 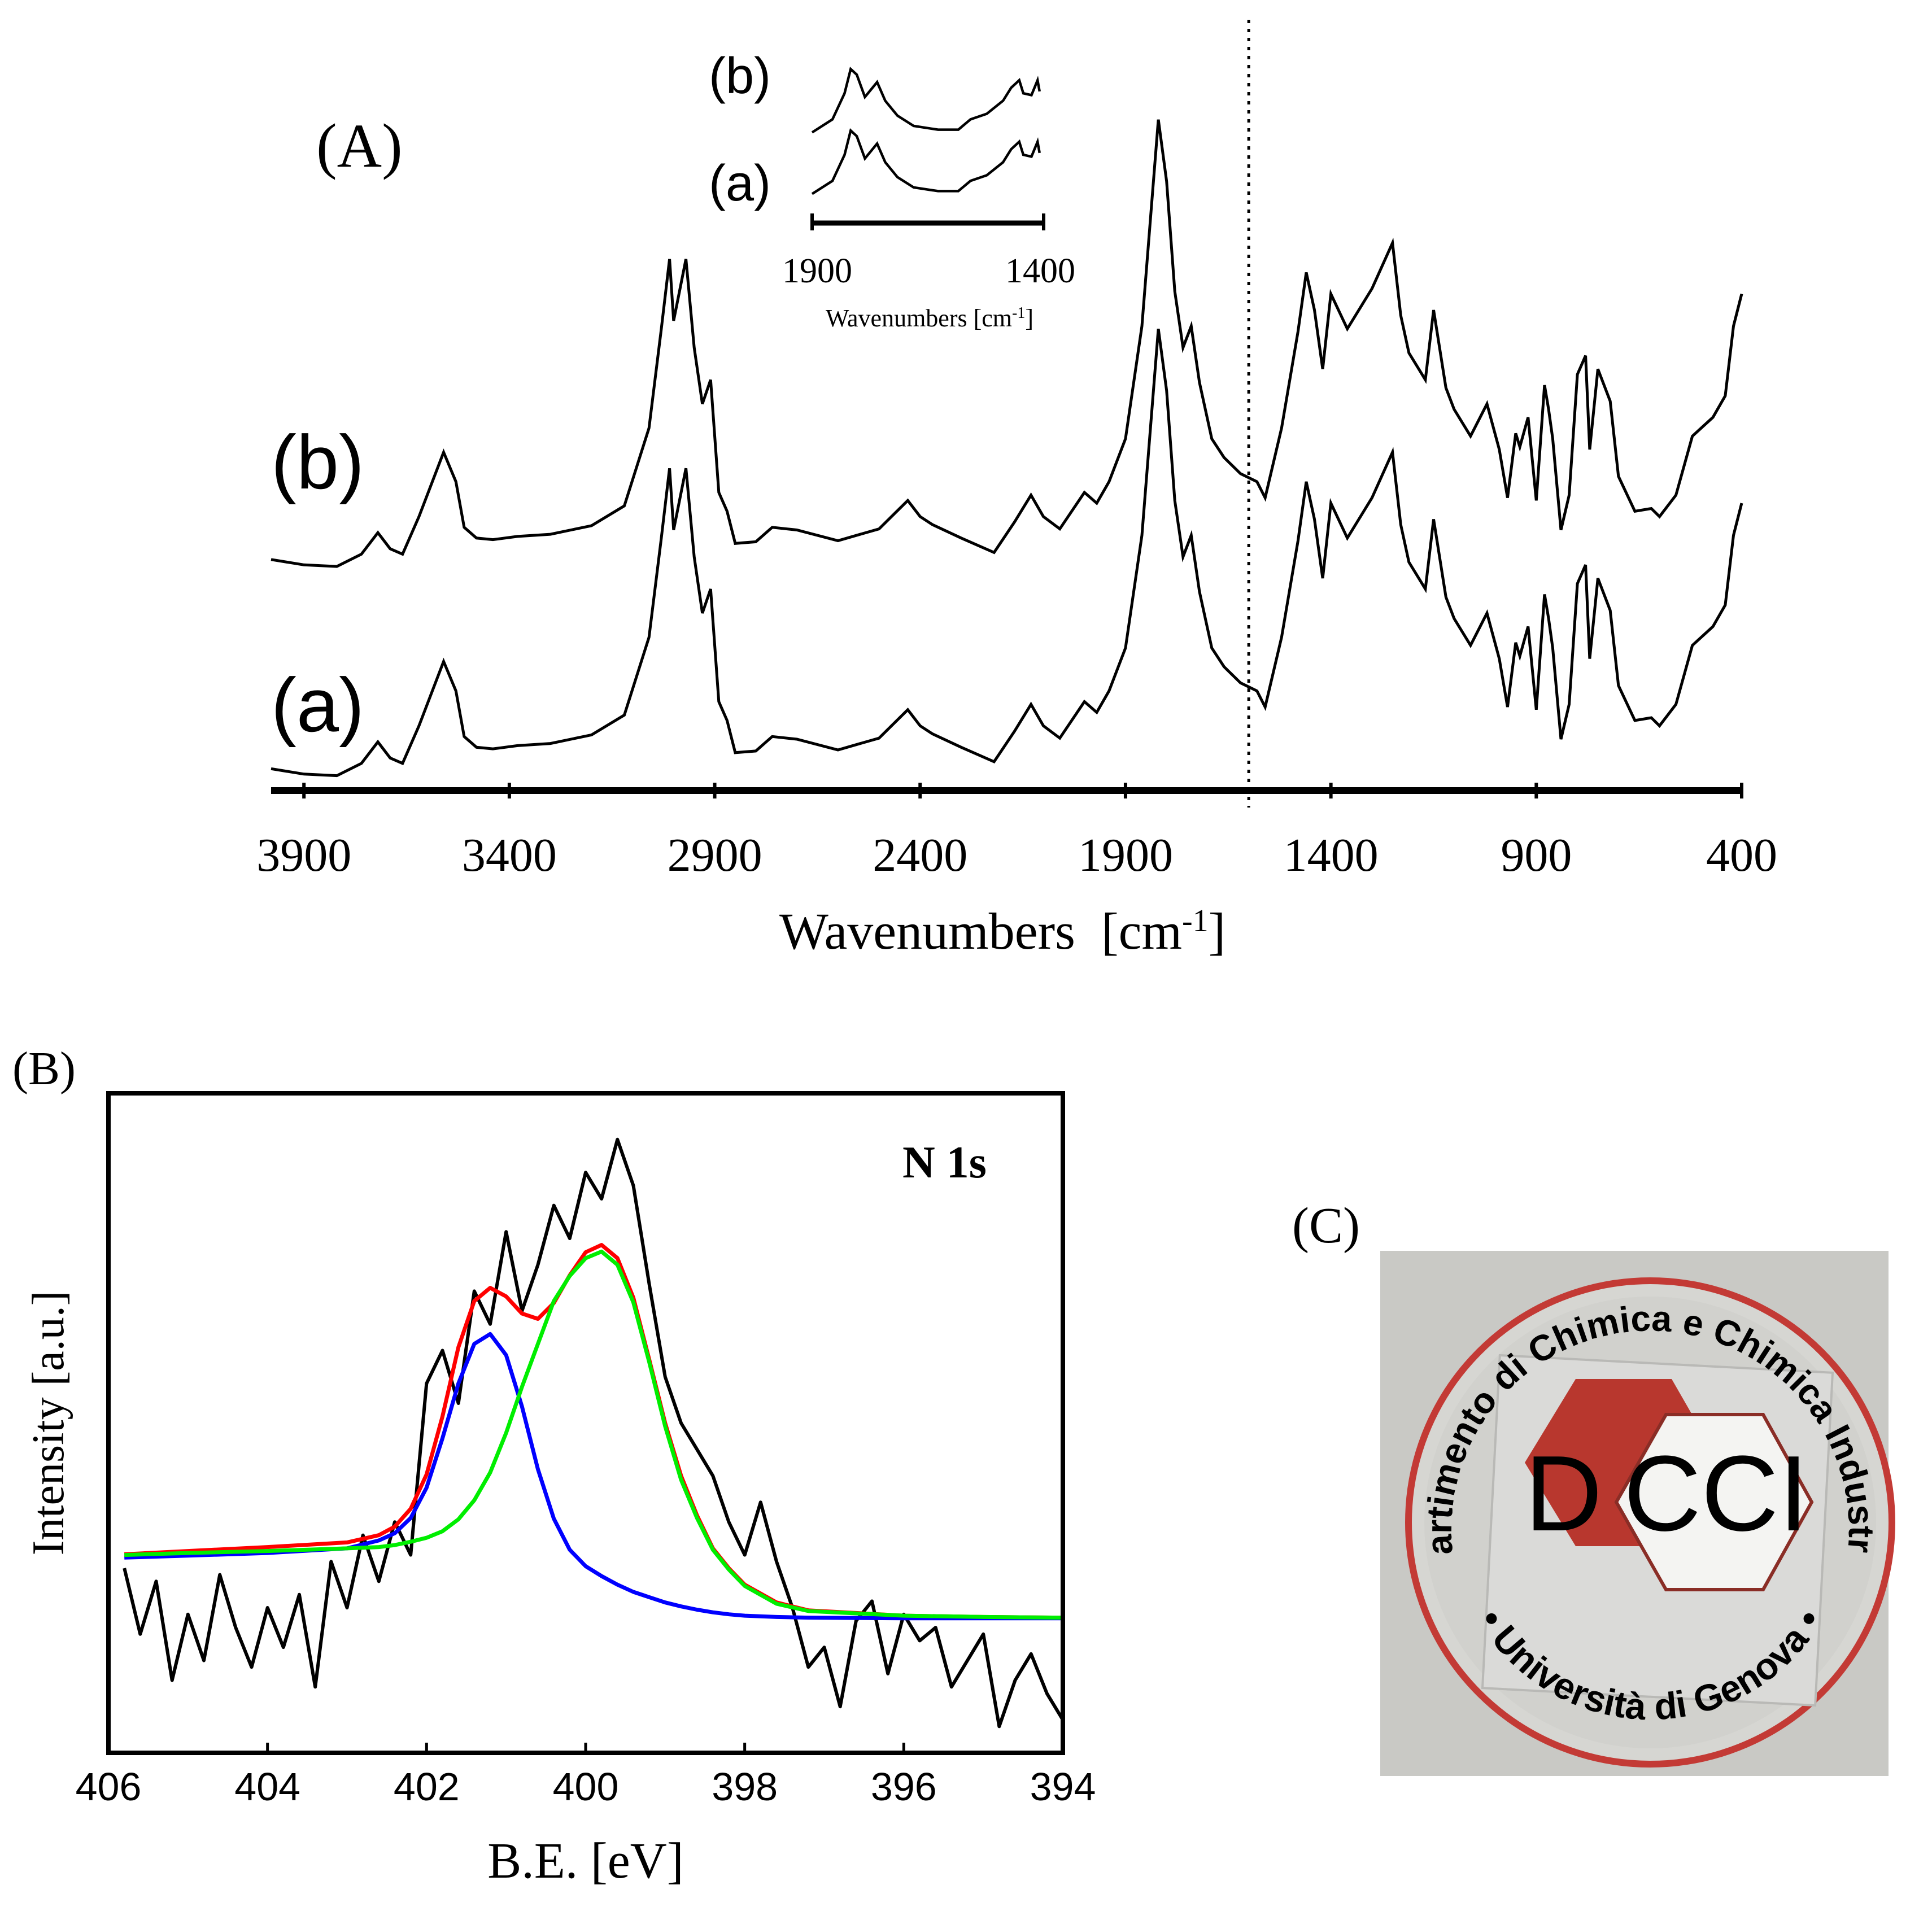 I want to click on inset-x-axis-label-main: Wavenumbers [cm, so click(x=919, y=318).